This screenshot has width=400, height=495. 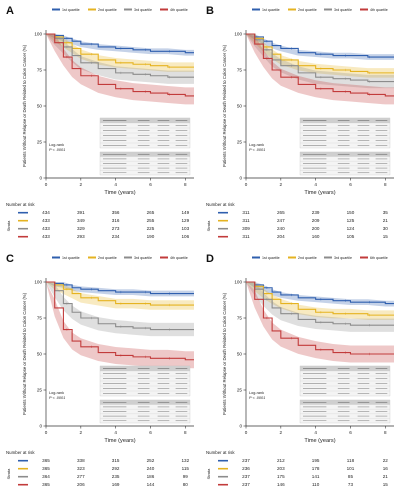 I want to click on risk-table-cell: 273, so click(x=116, y=228).